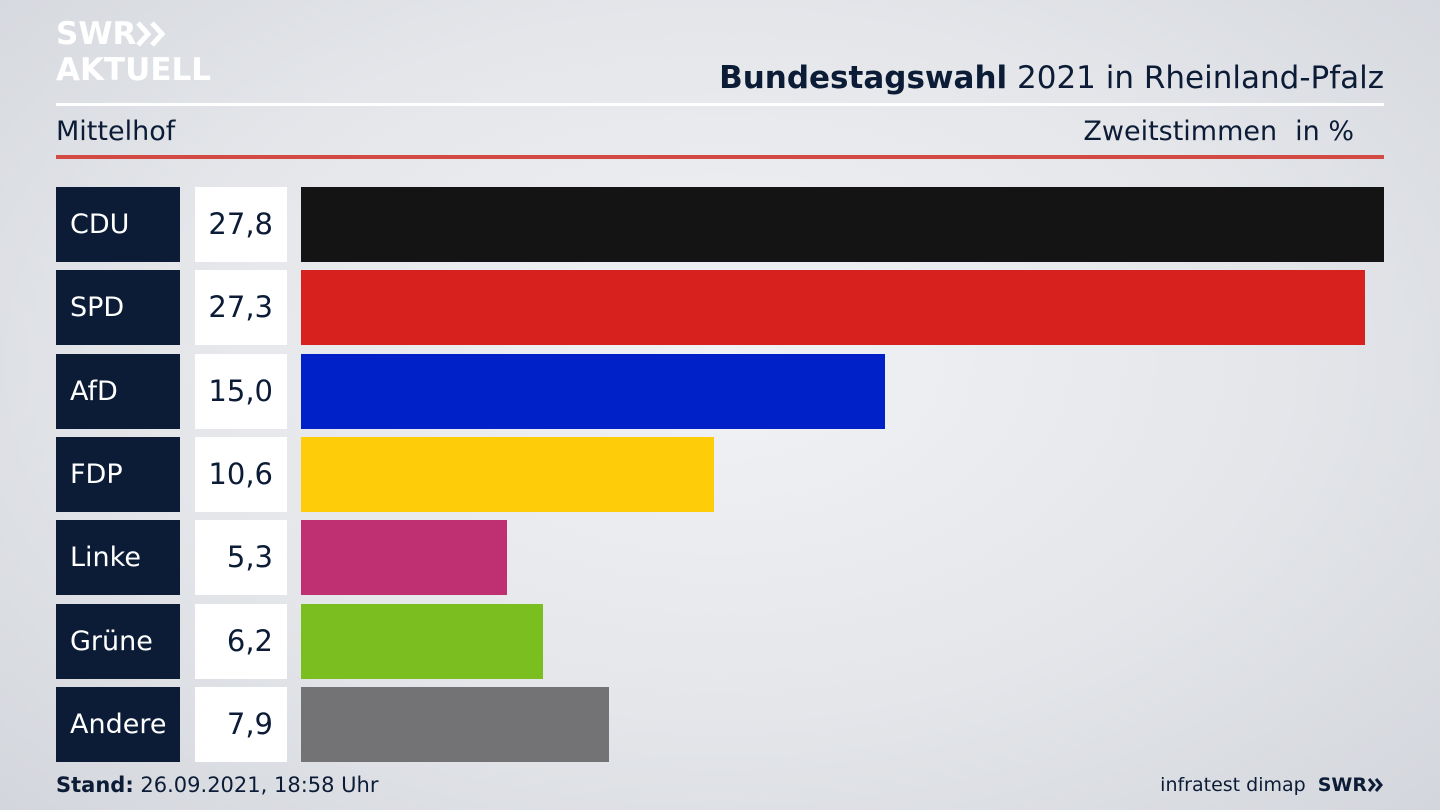 This screenshot has height=810, width=1440. Describe the element at coordinates (118, 724) in the screenshot. I see `party-label: Andere` at that location.